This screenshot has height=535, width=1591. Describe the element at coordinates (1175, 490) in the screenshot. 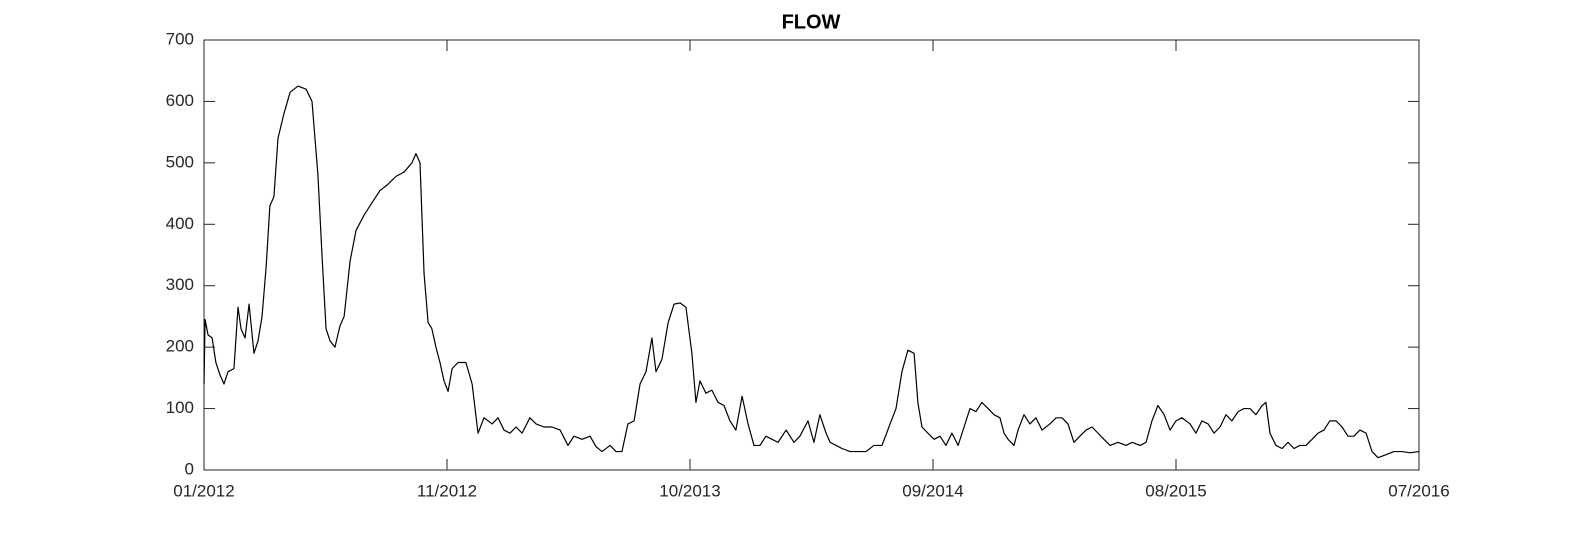

I see `x-tick-label: 08/2015` at that location.